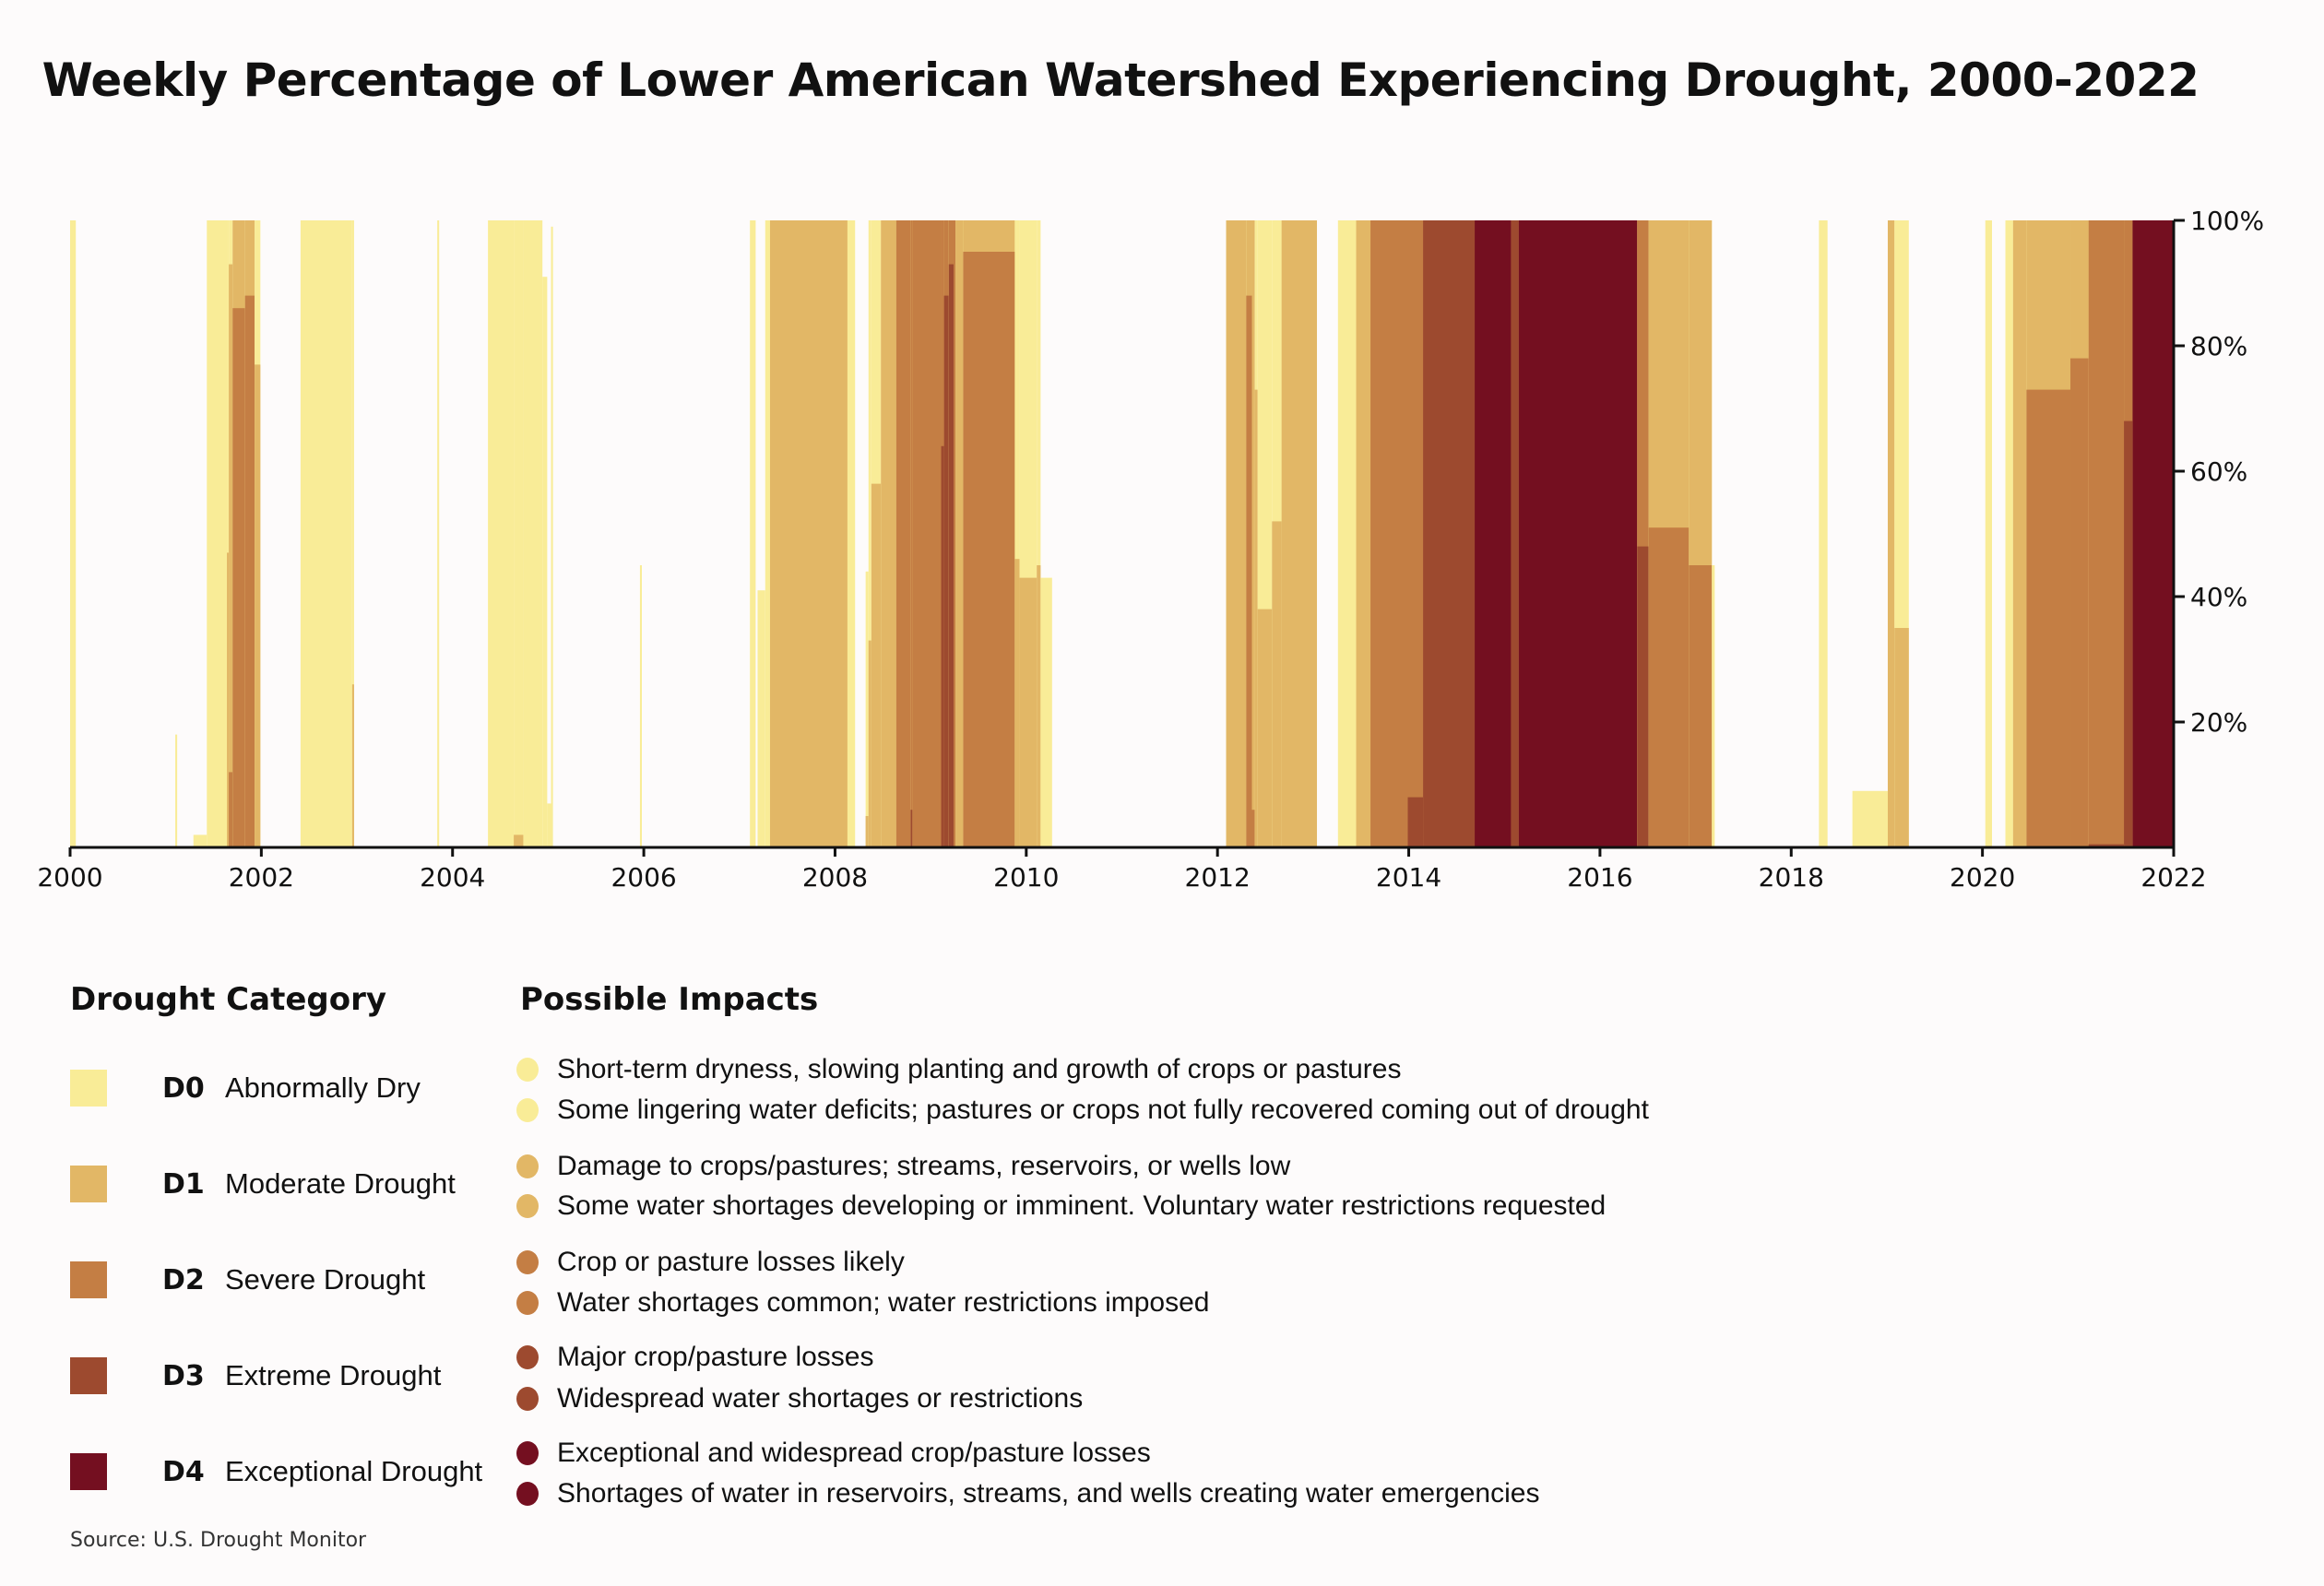 This screenshot has height=1586, width=2324. I want to click on impact-text: Crop or pasture losses likely, so click(731, 1262).